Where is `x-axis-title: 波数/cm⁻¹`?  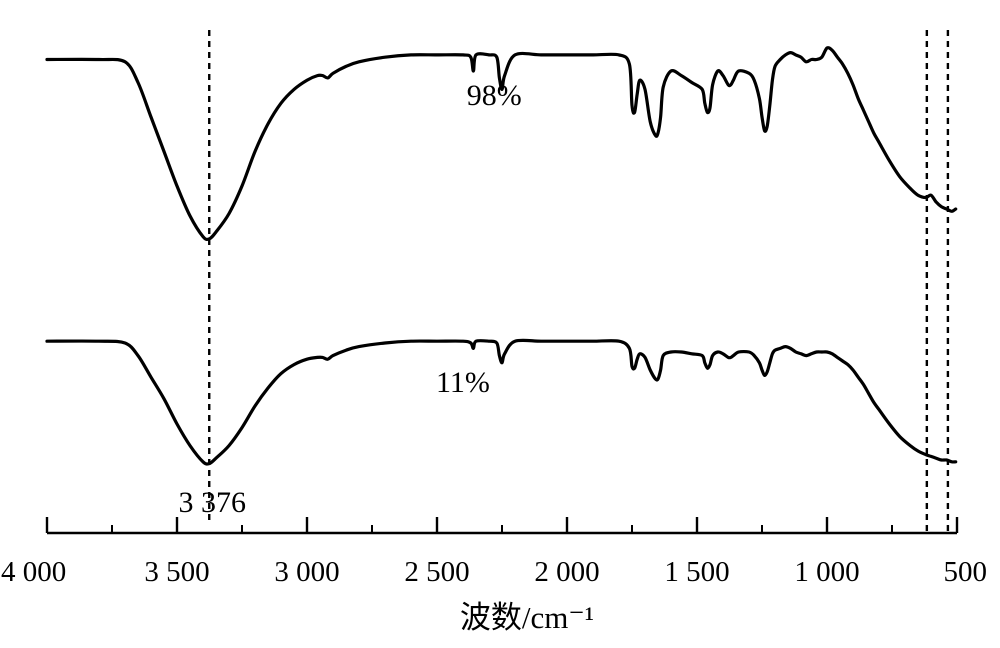 x-axis-title: 波数/cm⁻¹ is located at coordinates (527, 617).